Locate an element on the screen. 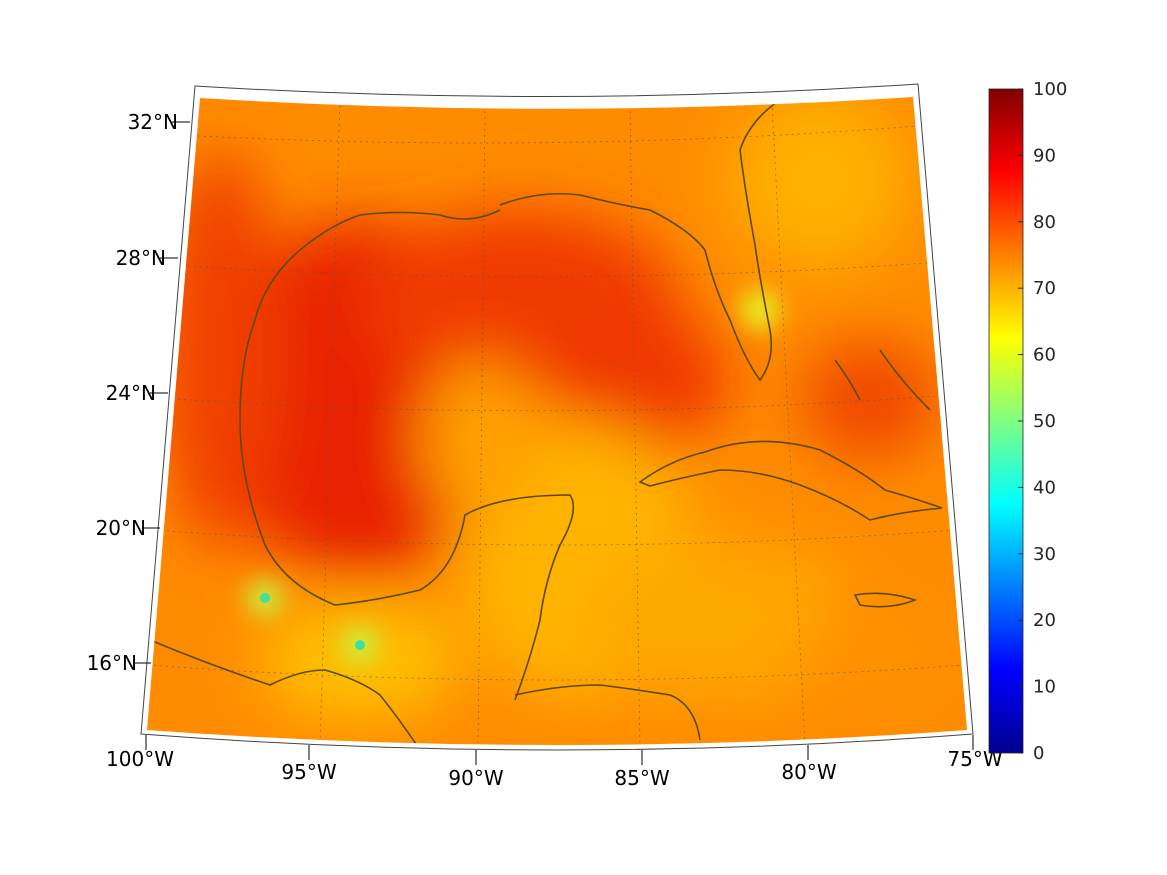  colorbar-tick-label: 90 is located at coordinates (1044, 155).